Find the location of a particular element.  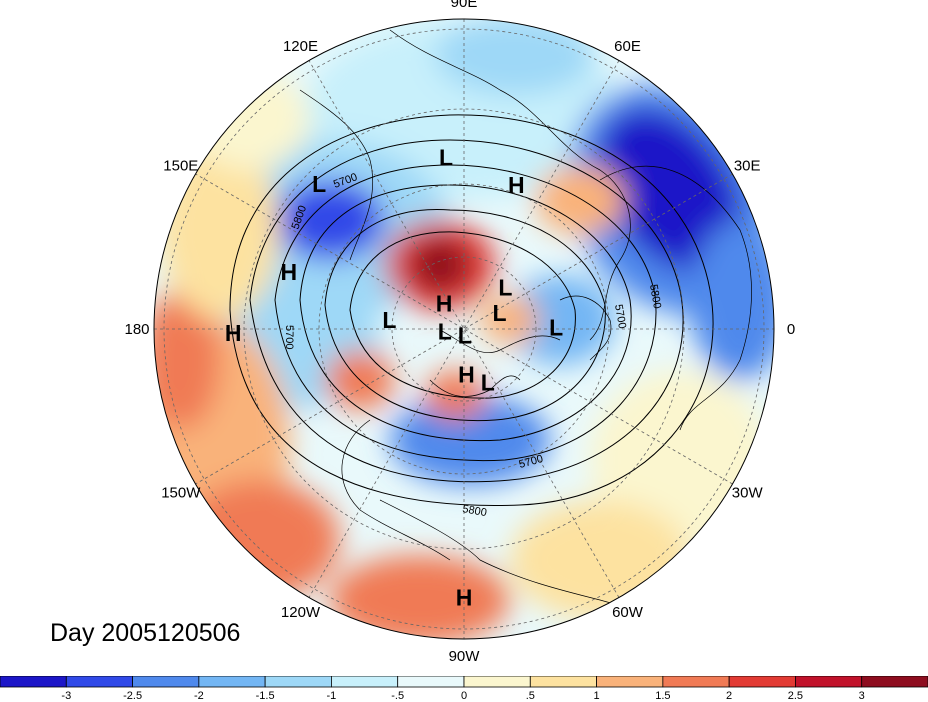

colorbar-tick-label: .5 is located at coordinates (530, 696).